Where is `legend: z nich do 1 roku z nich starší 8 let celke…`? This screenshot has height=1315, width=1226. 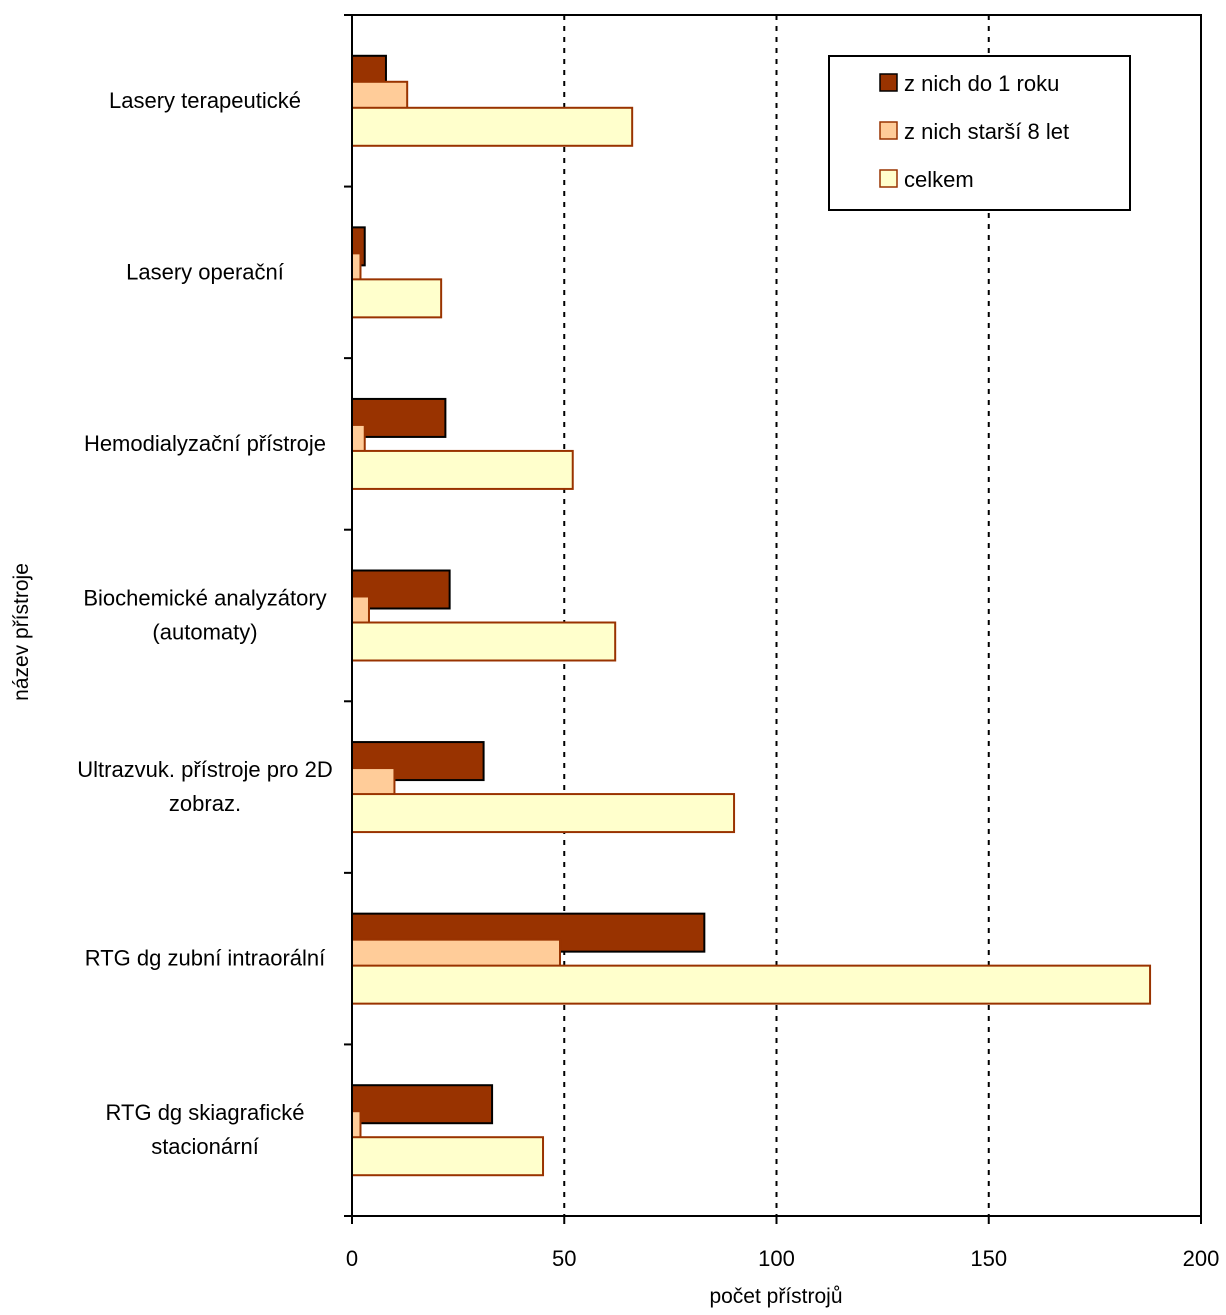 legend: z nich do 1 roku z nich starší 8 let celke… is located at coordinates (979, 133).